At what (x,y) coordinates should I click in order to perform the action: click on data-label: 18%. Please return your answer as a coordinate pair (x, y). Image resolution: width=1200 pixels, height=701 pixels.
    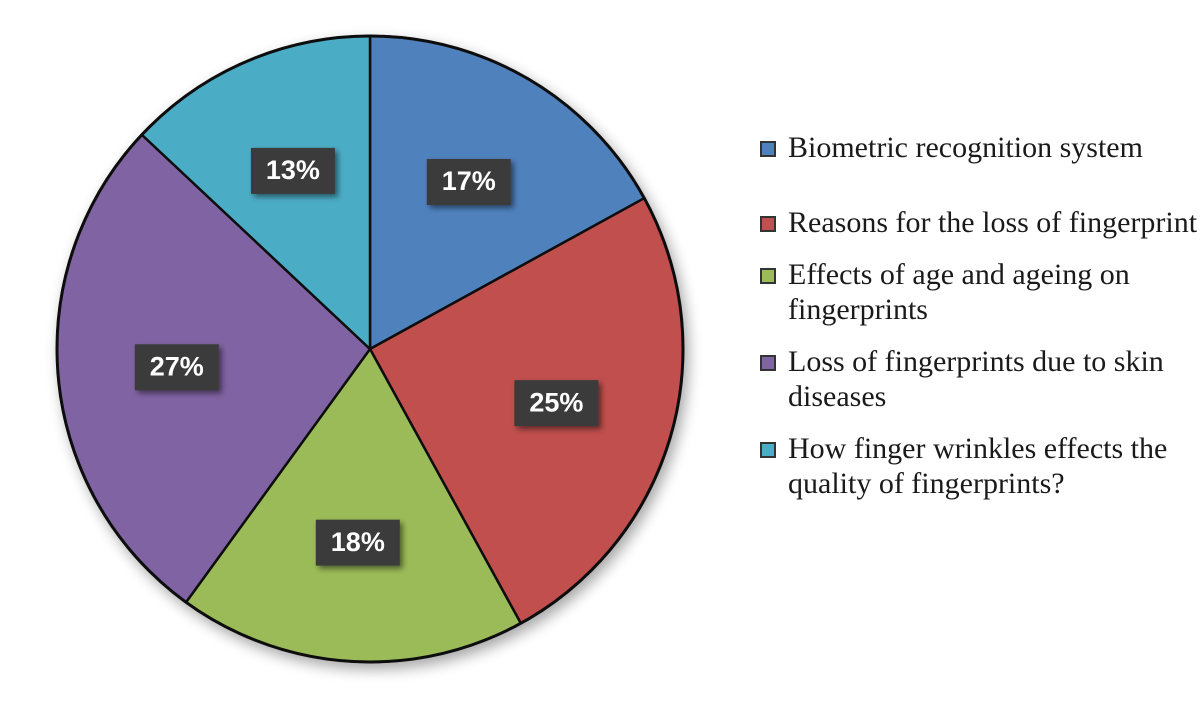
    Looking at the image, I should click on (357, 542).